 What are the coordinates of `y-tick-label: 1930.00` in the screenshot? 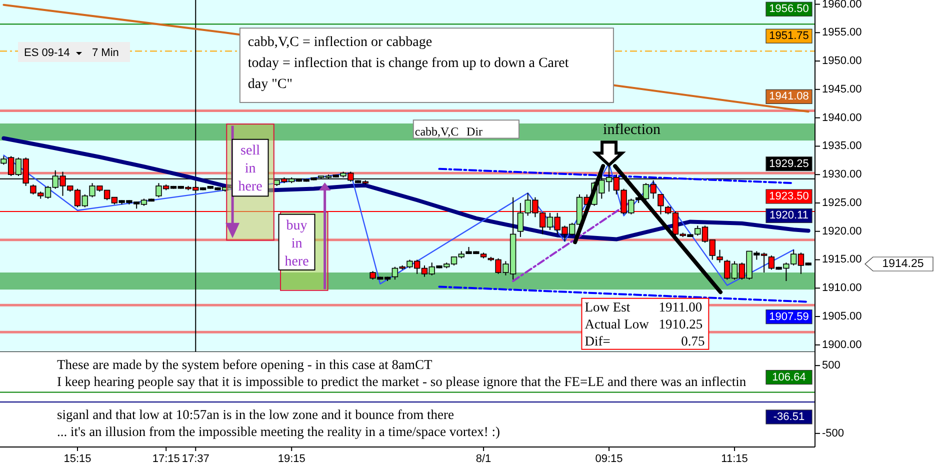 It's located at (842, 174).